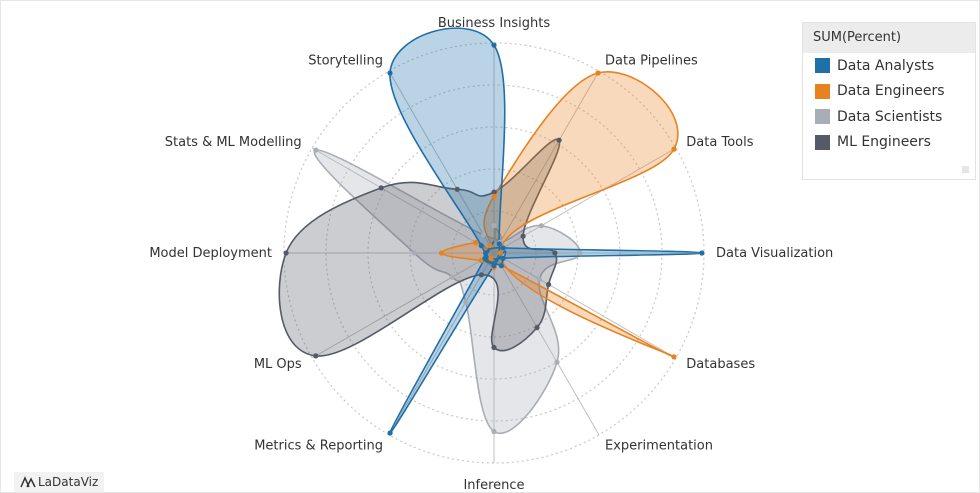 This screenshot has width=980, height=493. Describe the element at coordinates (965, 169) in the screenshot. I see `legend-scroll-handle` at that location.